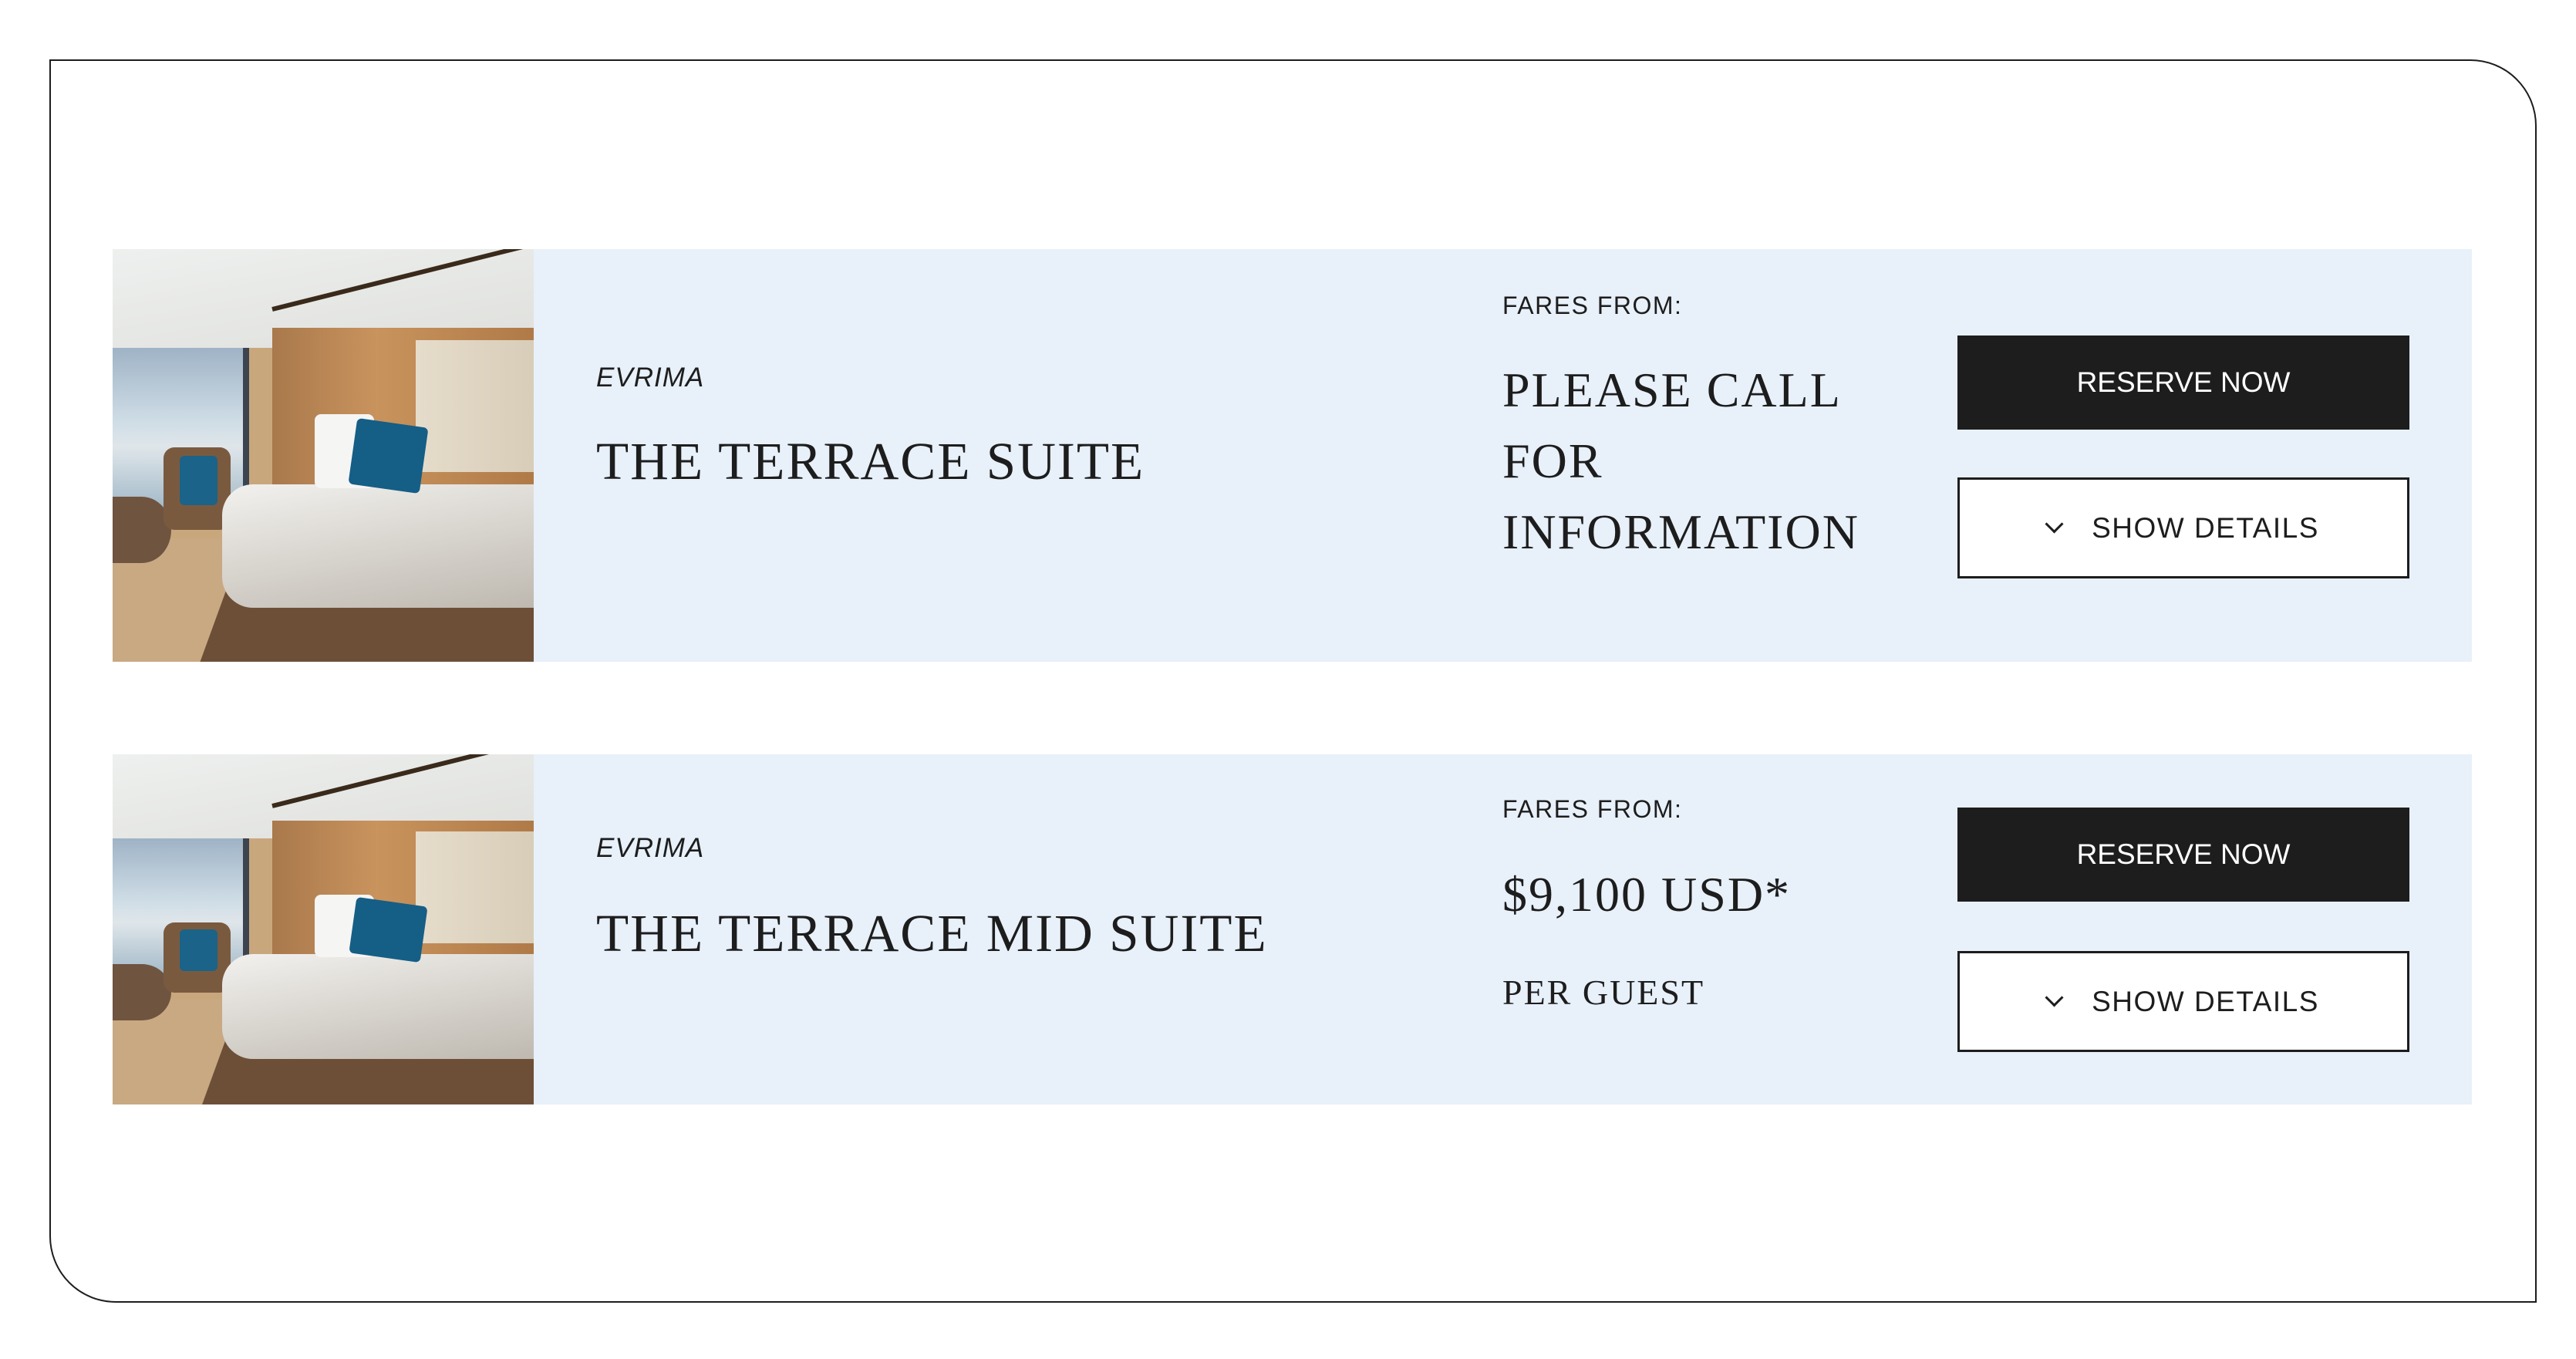 Image resolution: width=2576 pixels, height=1359 pixels. I want to click on price-value: $9,100 USD*, so click(1647, 895).